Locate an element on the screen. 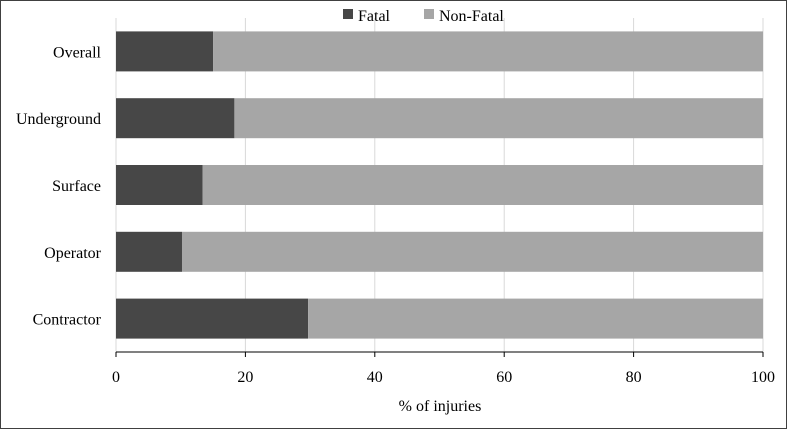 The image size is (787, 429). bar-operator-non-fatal is located at coordinates (472, 251).